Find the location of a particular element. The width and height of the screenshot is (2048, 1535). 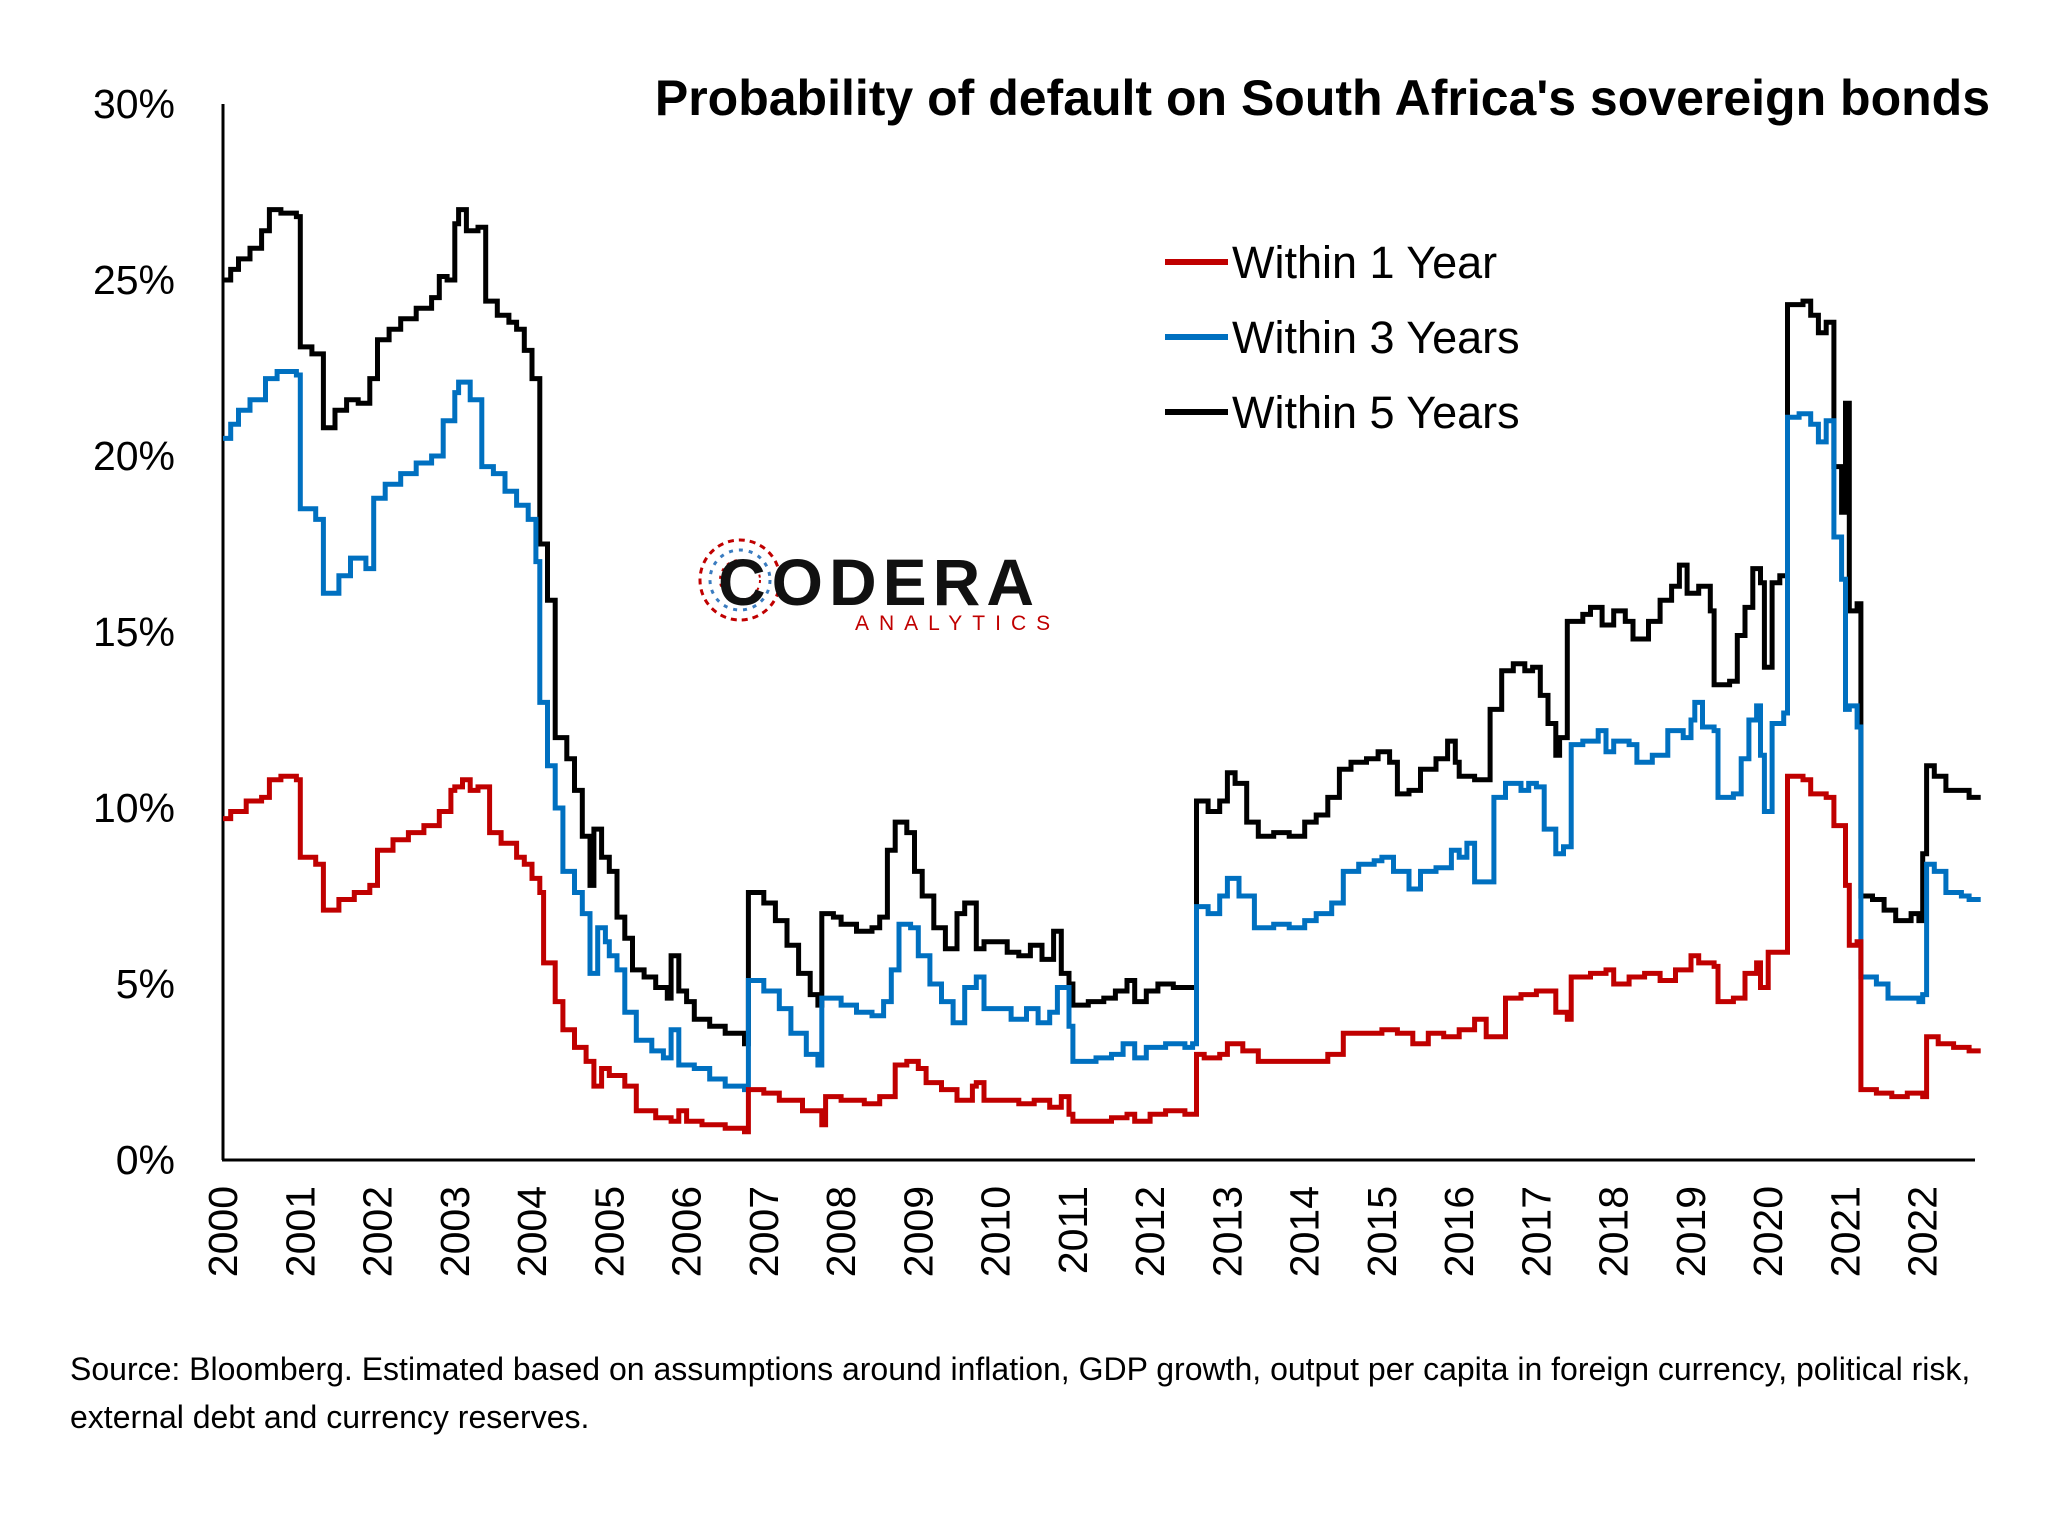

x-tick-label: 2008 is located at coordinates (841, 1231).